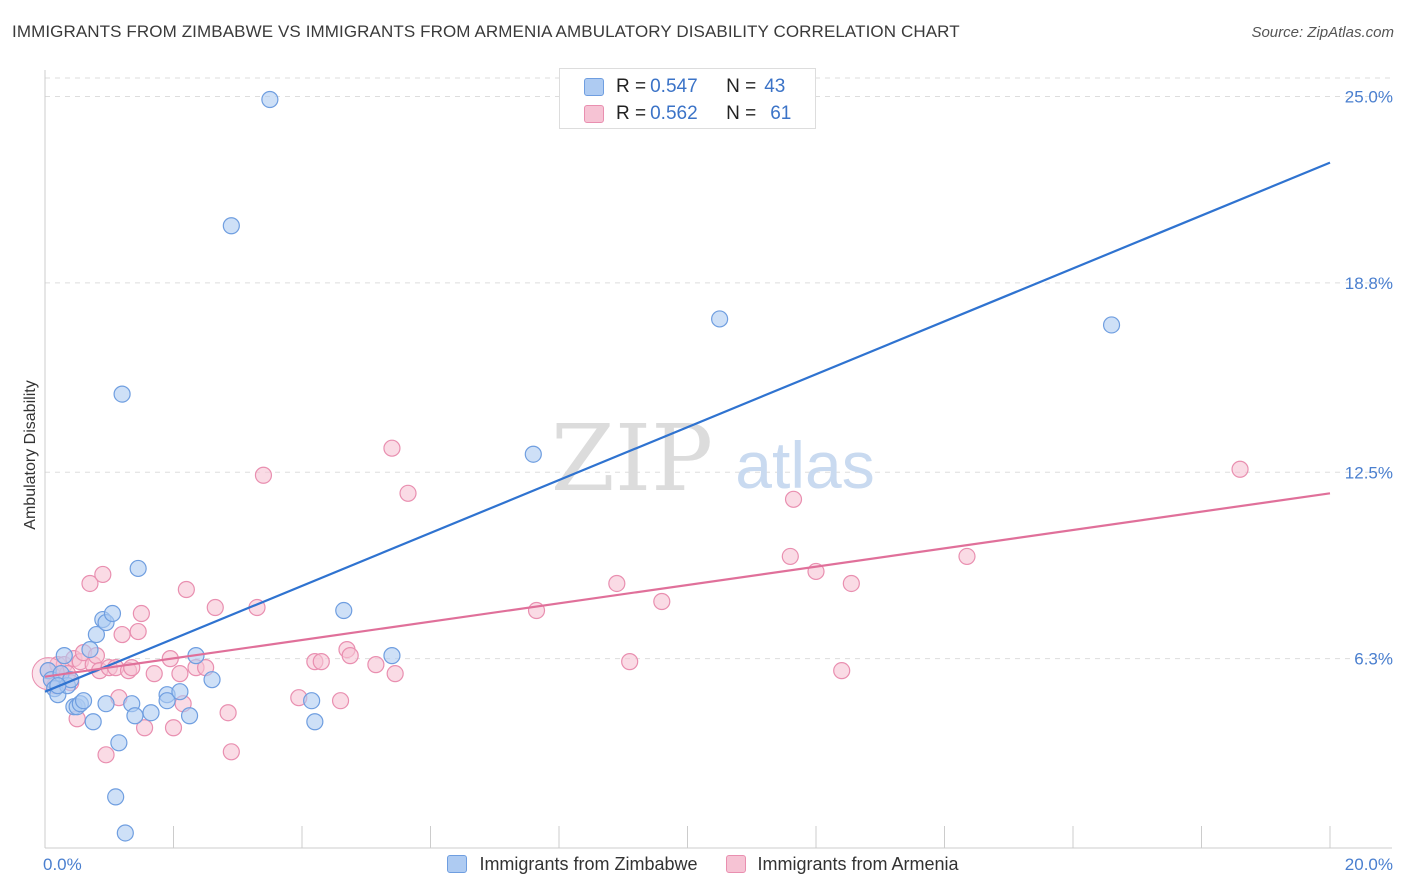 The width and height of the screenshot is (1406, 892). What do you see at coordinates (1322, 32) in the screenshot?
I see `source-label: Source: ZipAtlas.com` at bounding box center [1322, 32].